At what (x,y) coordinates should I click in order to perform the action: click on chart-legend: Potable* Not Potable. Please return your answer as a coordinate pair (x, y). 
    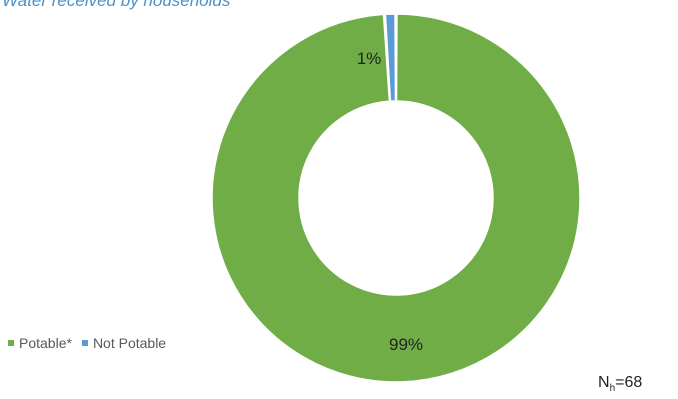
    Looking at the image, I should click on (87, 343).